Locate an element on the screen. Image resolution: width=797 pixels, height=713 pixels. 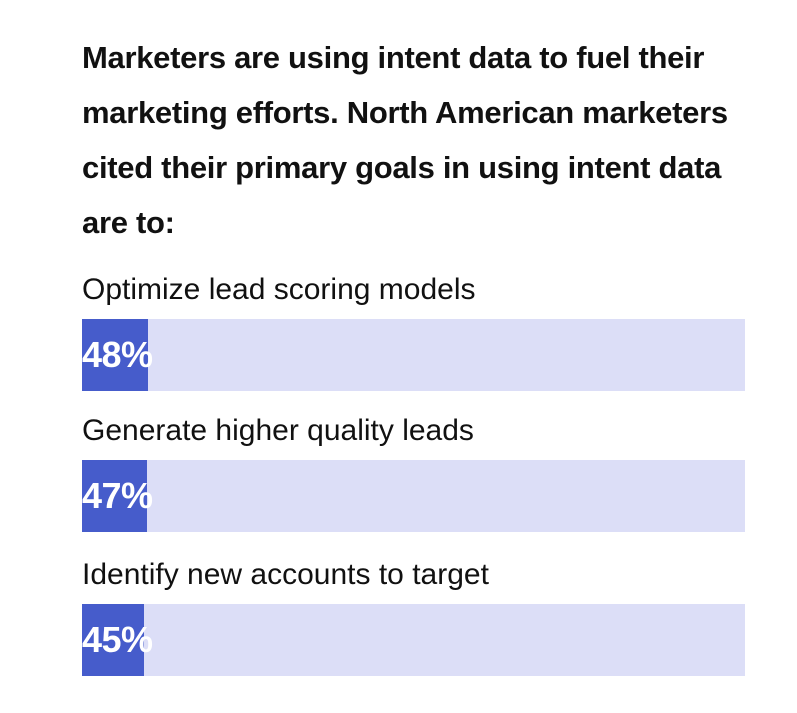
bar-track: 47% is located at coordinates (413, 496).